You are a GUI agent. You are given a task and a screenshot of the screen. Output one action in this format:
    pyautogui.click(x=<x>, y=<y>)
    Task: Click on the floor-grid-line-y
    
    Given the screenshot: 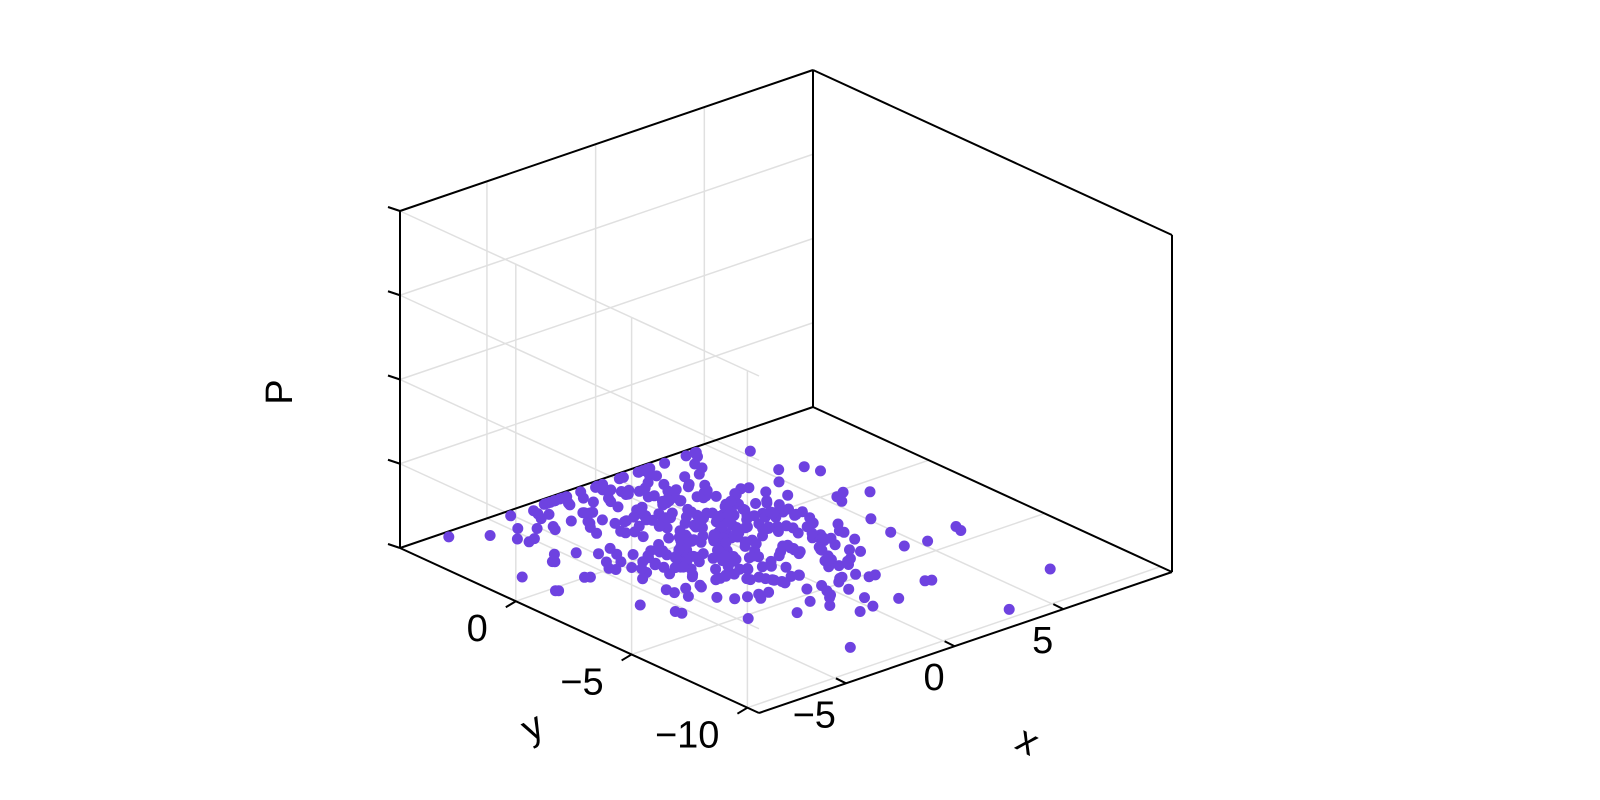 What is the action you would take?
    pyautogui.click(x=954, y=637)
    